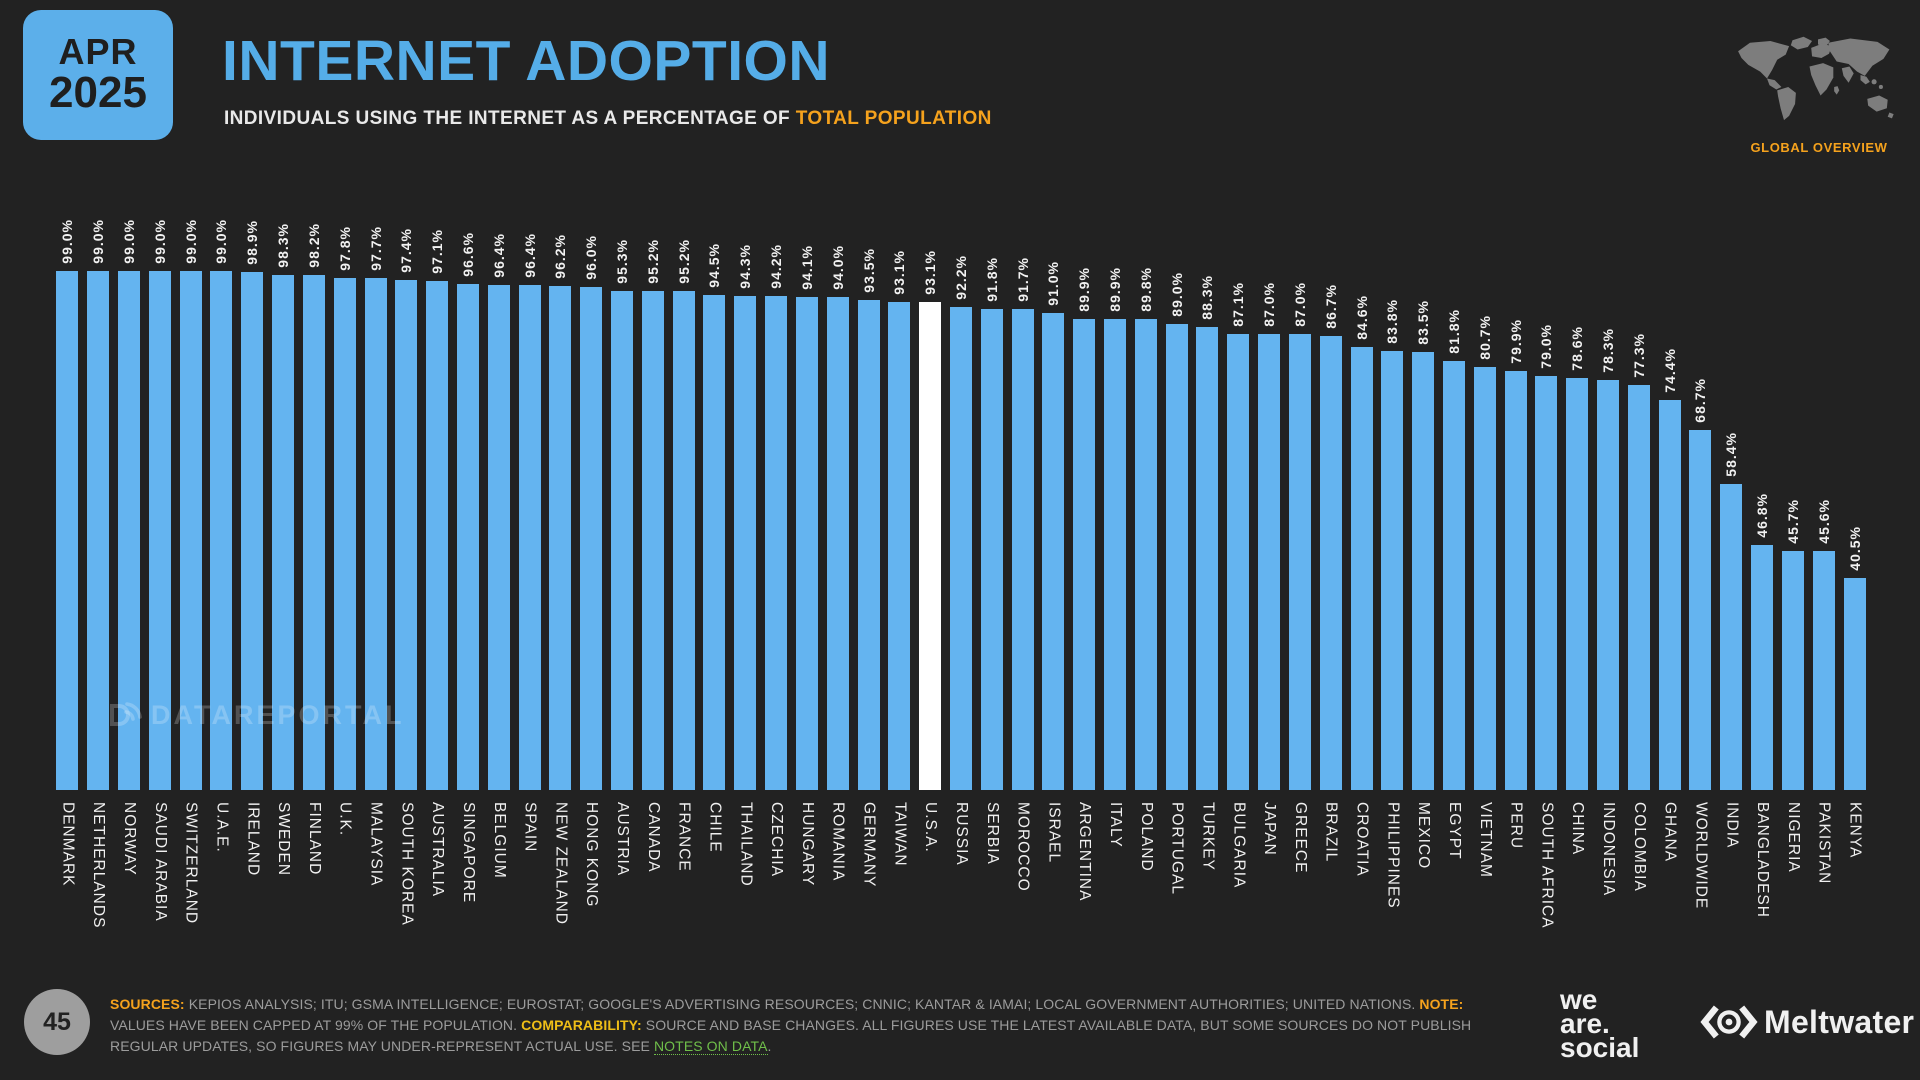 Image resolution: width=1920 pixels, height=1080 pixels. I want to click on bar-country-label: SINGAPORE, so click(468, 853).